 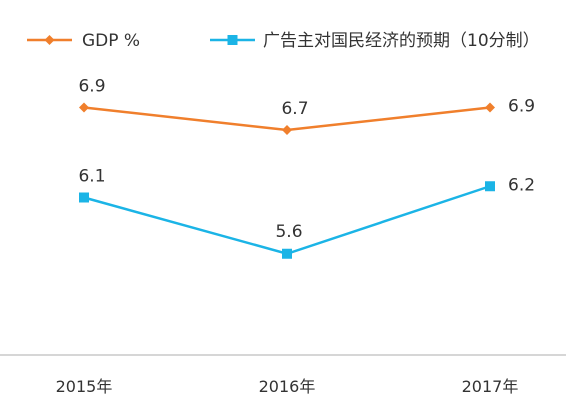 What do you see at coordinates (84, 386) in the screenshot?
I see `x-tick-label: 2015年` at bounding box center [84, 386].